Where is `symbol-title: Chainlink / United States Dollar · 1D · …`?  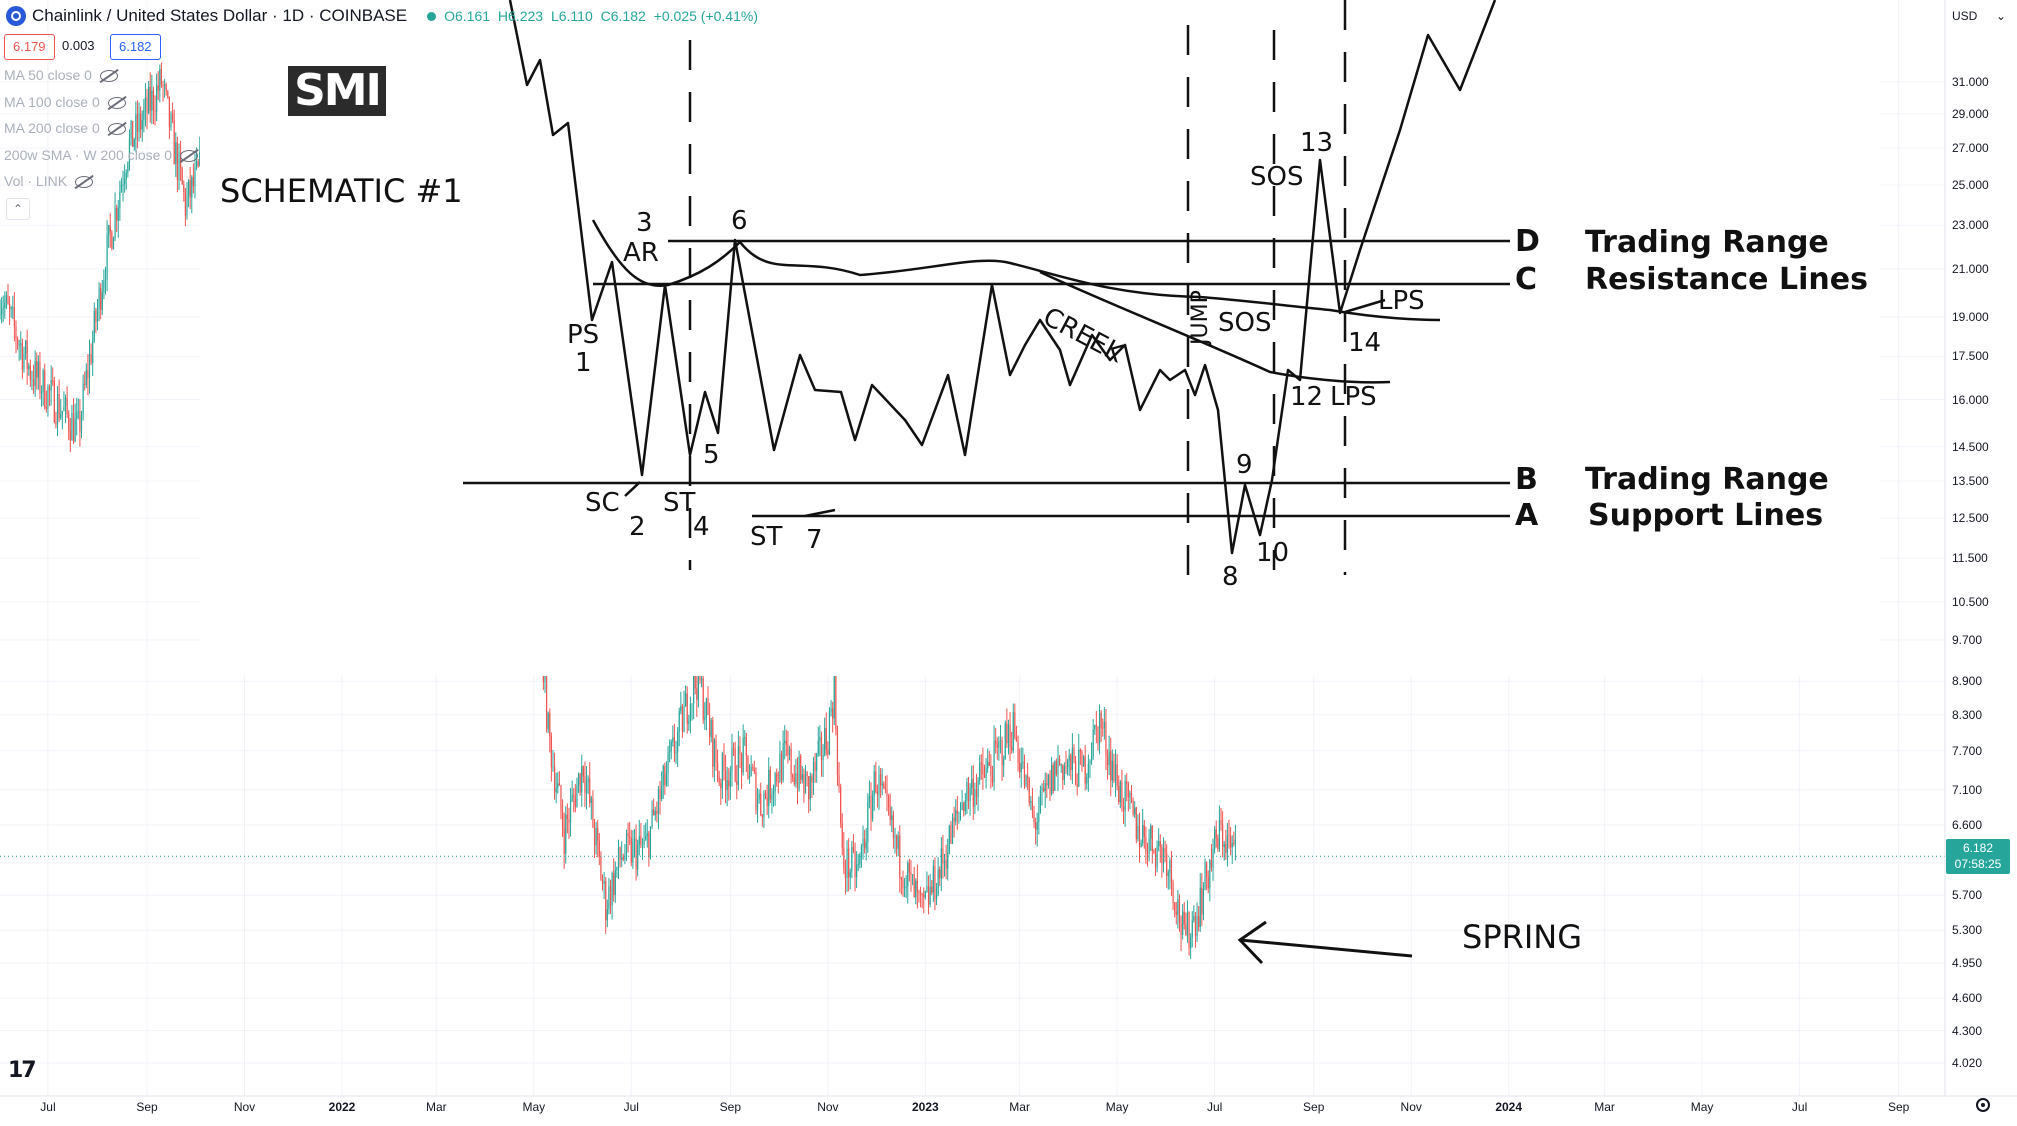 symbol-title: Chainlink / United States Dollar · 1D · … is located at coordinates (220, 15).